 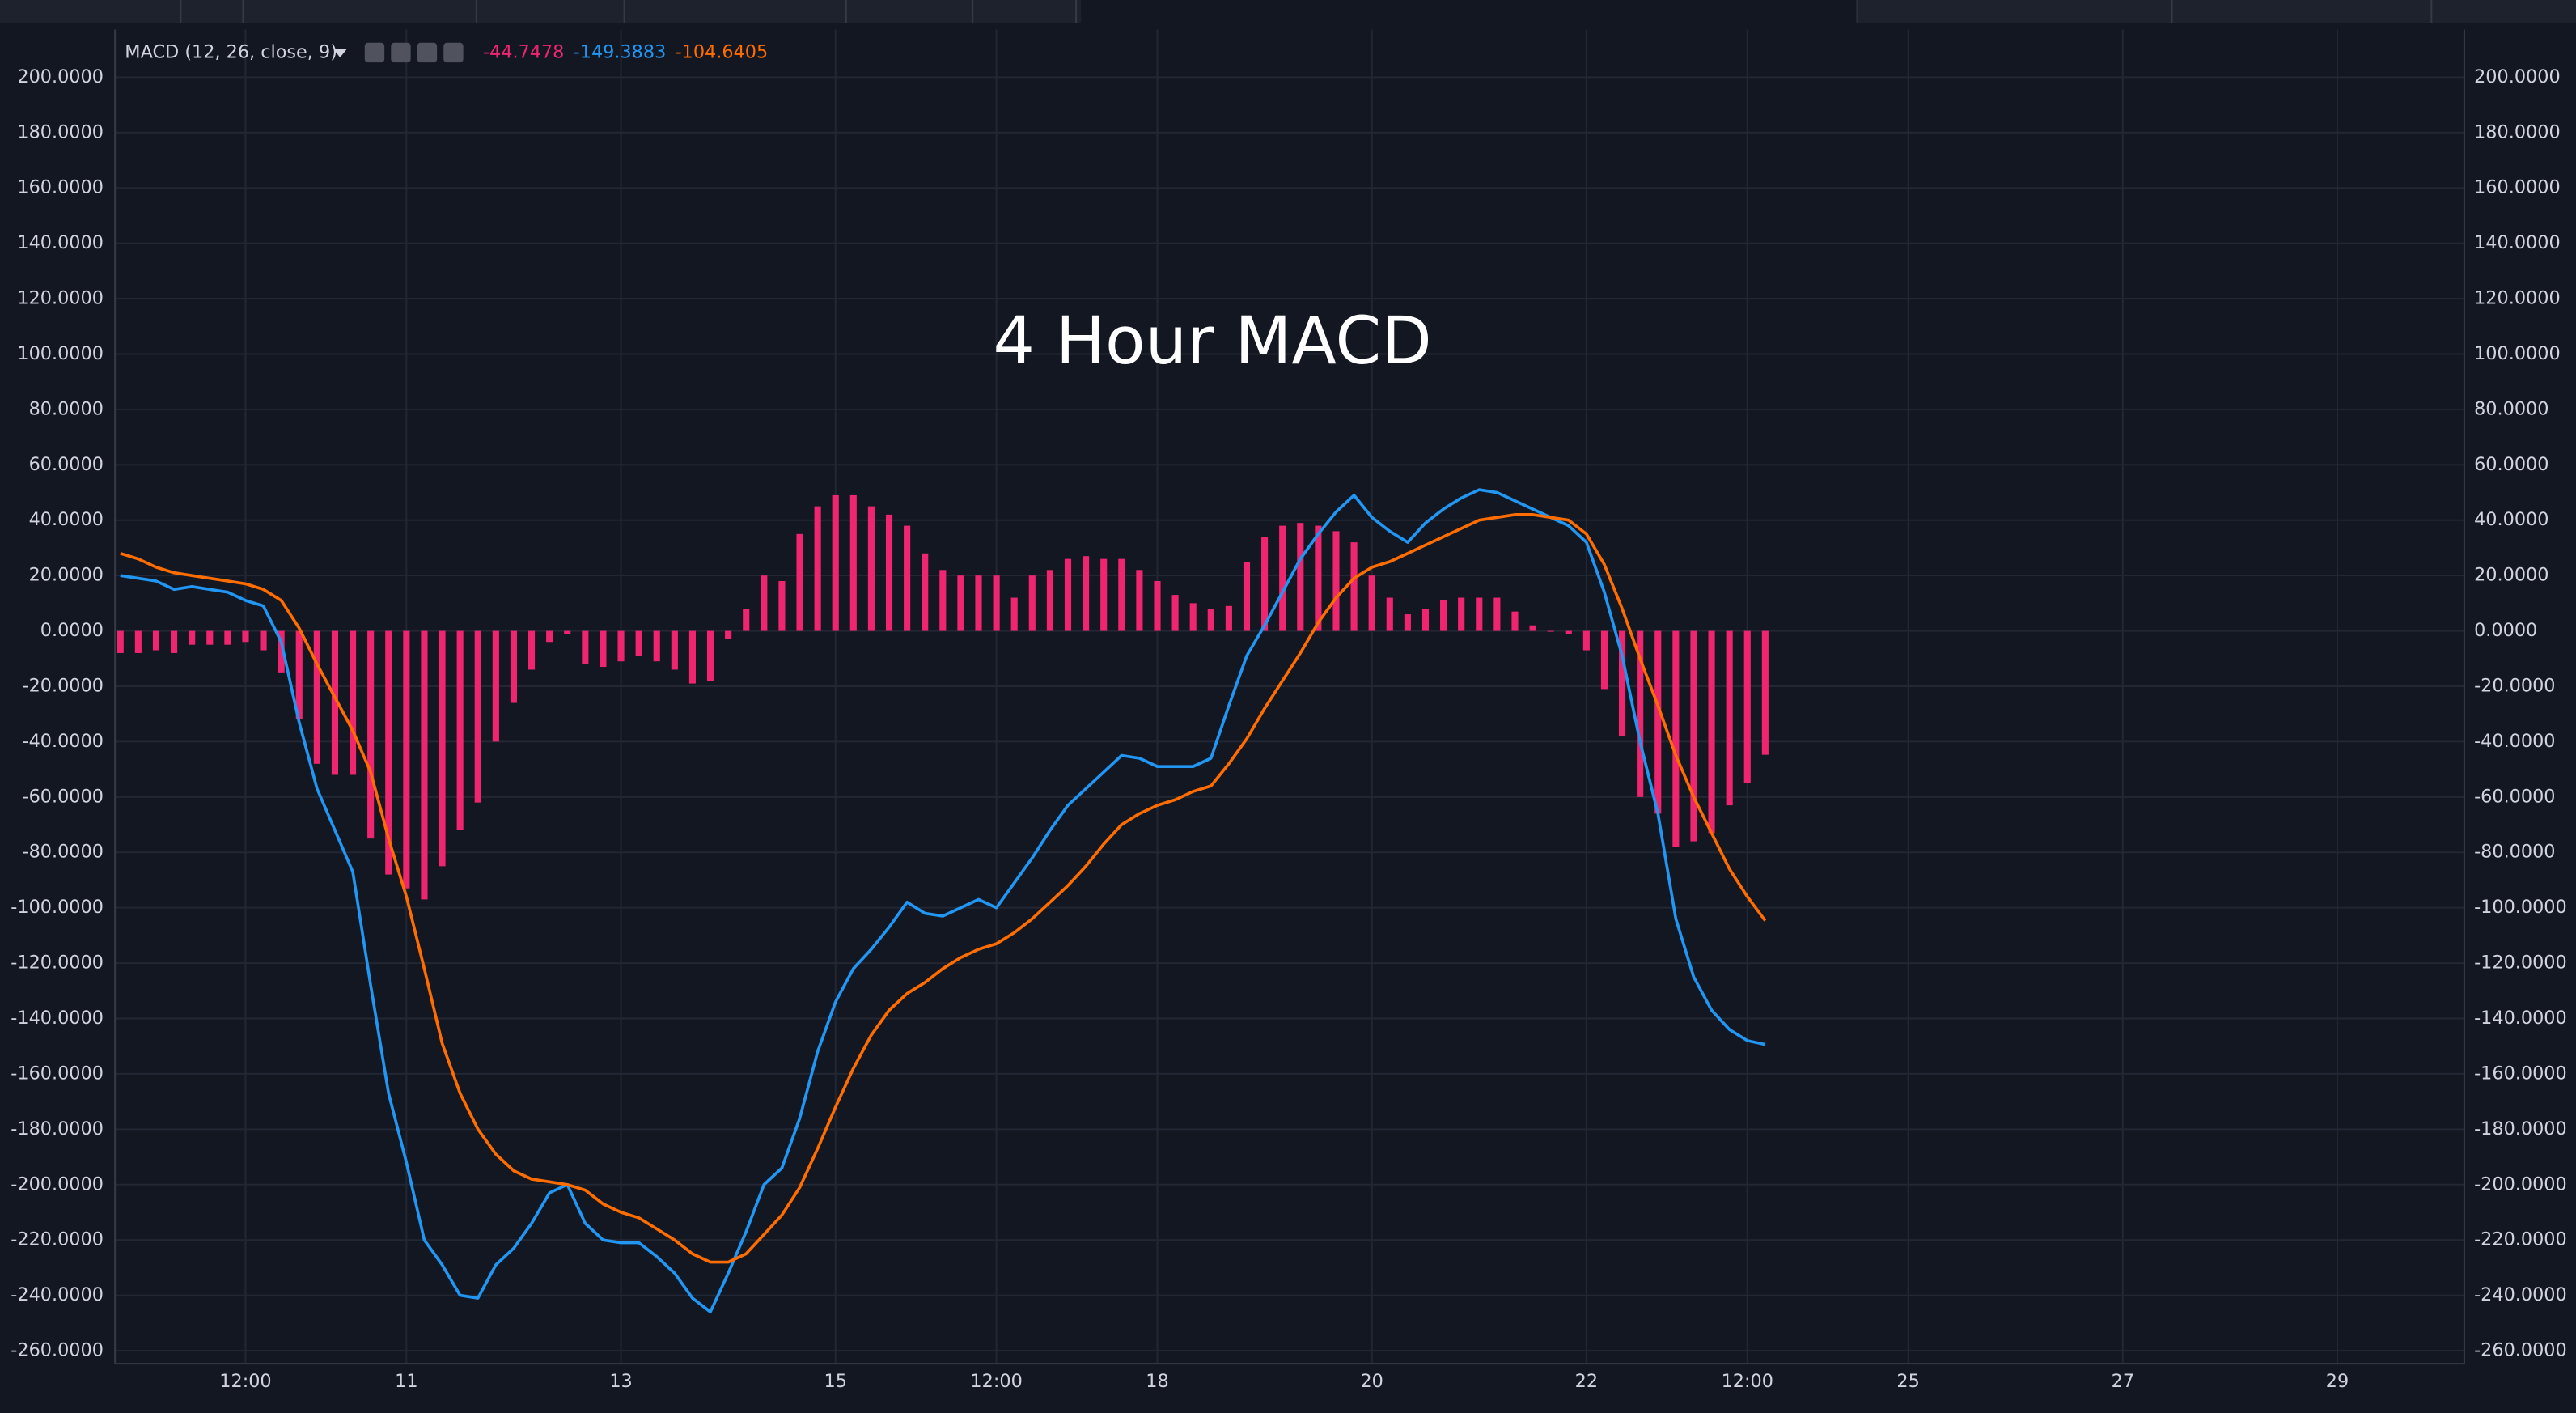 I want to click on y2-tick-label: 120.0000, so click(x=2517, y=298).